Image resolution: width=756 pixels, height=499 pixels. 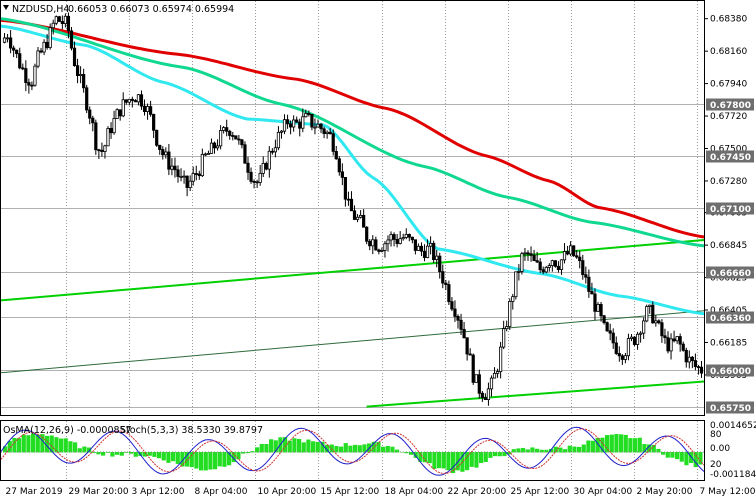 I want to click on indicator-tick-label: 0.00, so click(x=720, y=449).